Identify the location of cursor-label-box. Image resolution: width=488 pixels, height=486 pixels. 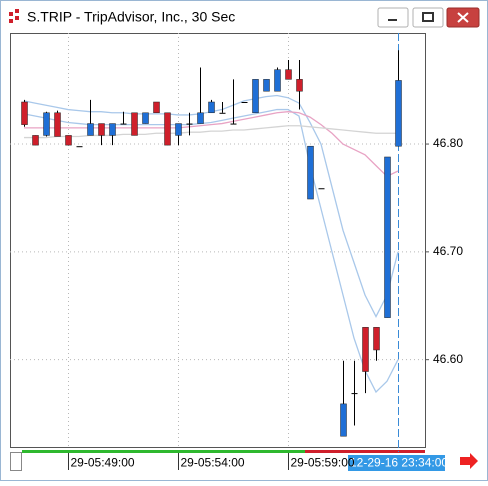
(396, 463).